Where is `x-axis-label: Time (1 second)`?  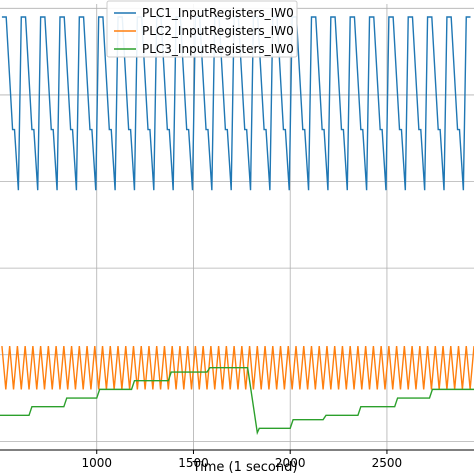
x-axis-label: Time (1 second) is located at coordinates (245, 467).